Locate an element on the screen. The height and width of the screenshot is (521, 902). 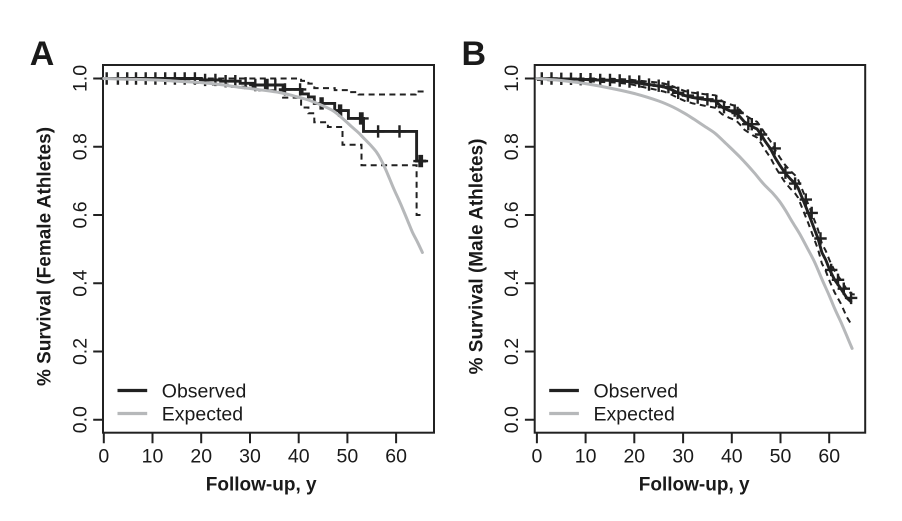
svg-text: B is located at coordinates (474, 54).